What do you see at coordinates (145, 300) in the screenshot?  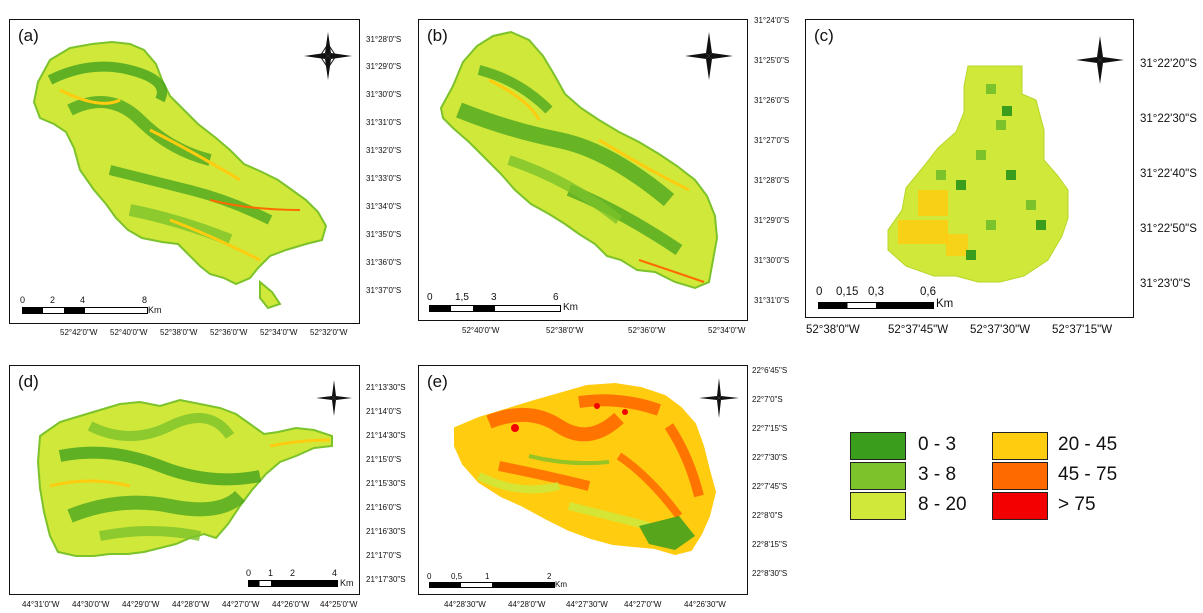 I see `scale-tick: 8` at bounding box center [145, 300].